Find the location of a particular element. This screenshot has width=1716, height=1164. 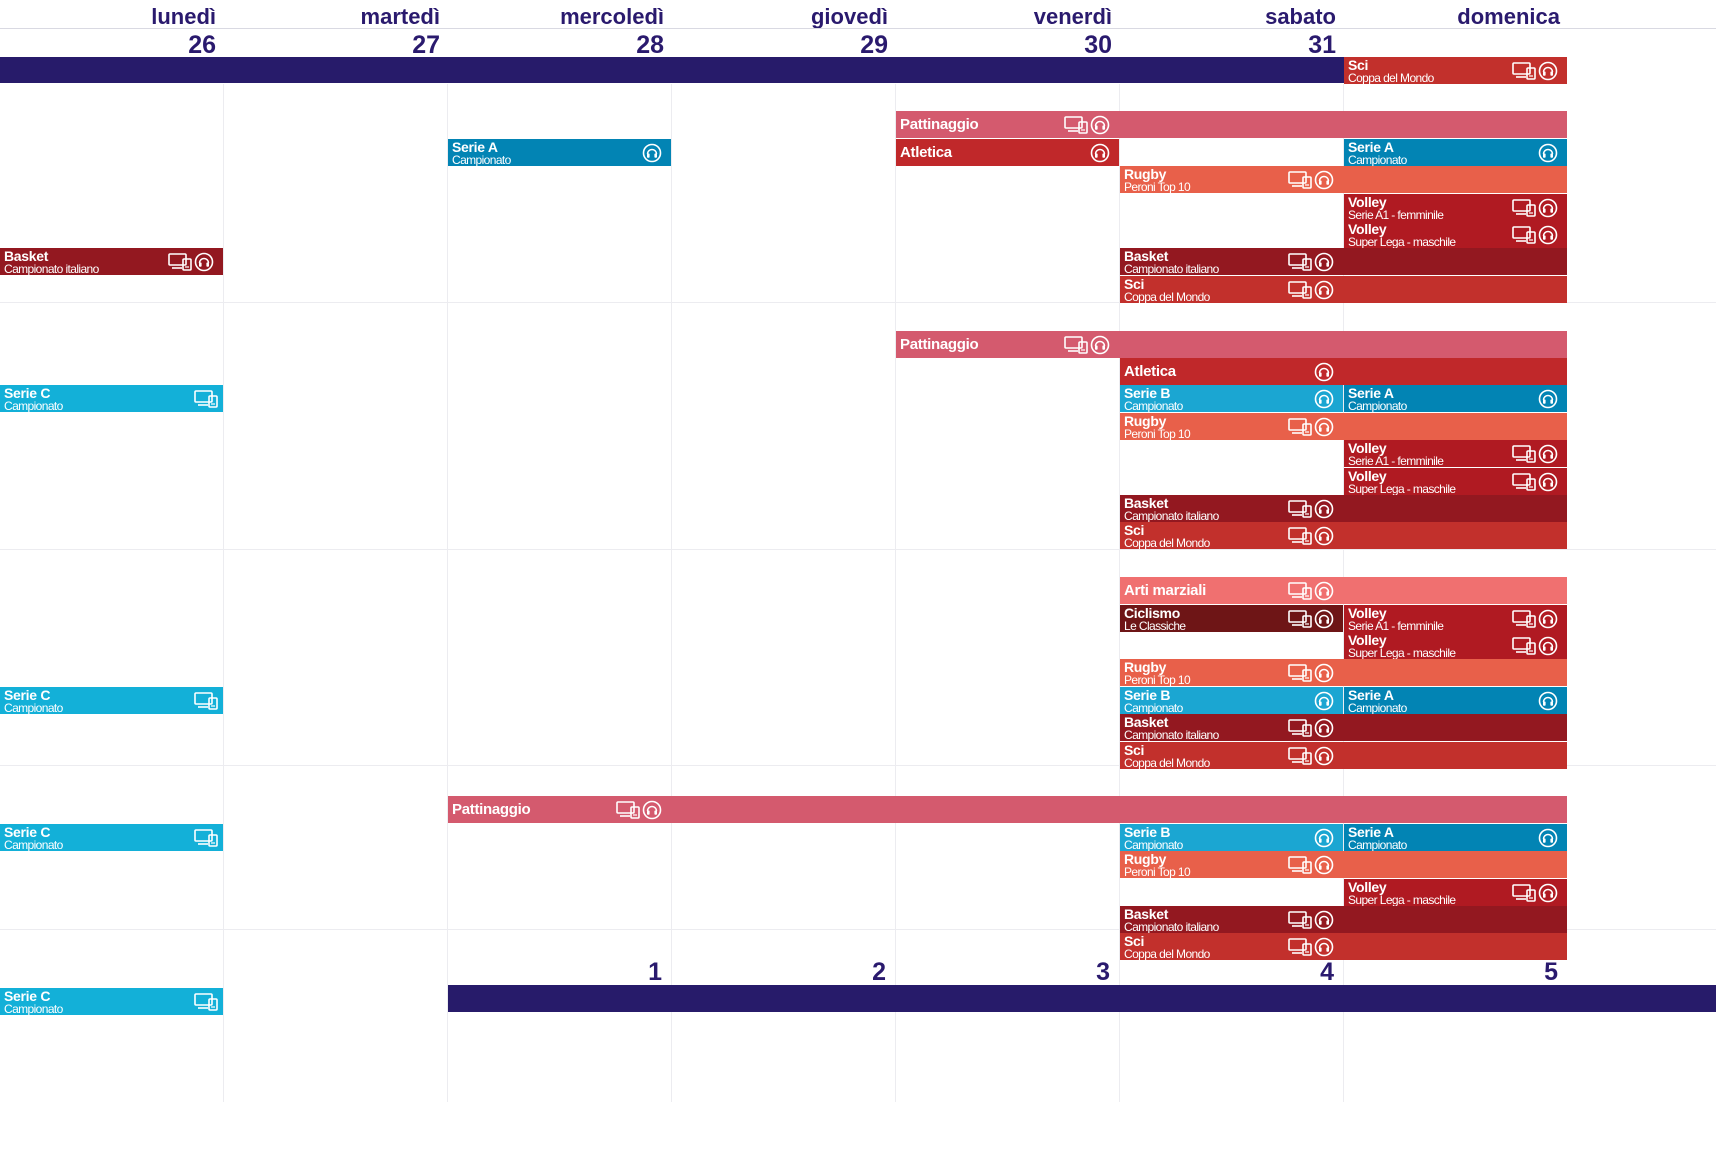

weekday-label: mercoledì is located at coordinates (612, 16).